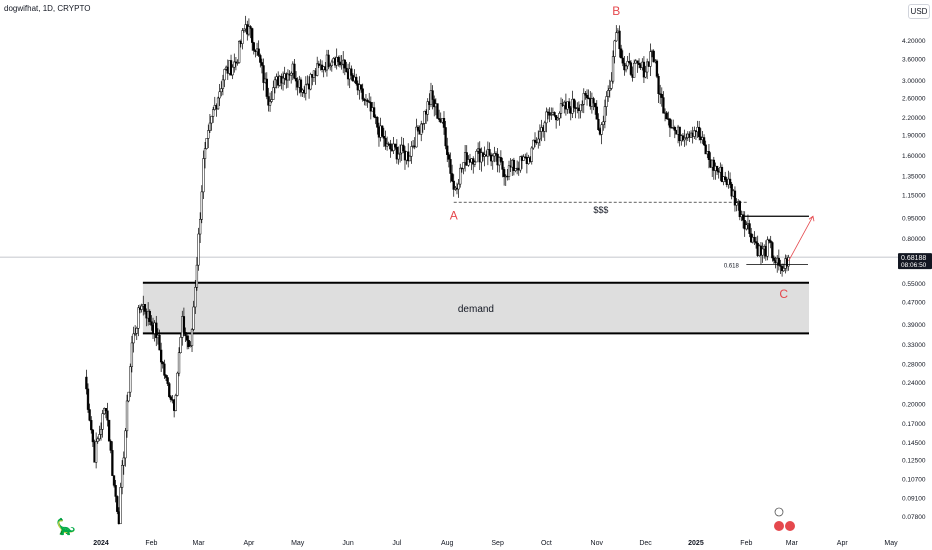 The height and width of the screenshot is (550, 932). Describe the element at coordinates (914, 405) in the screenshot. I see `price-tick-label: 0.20000` at that location.